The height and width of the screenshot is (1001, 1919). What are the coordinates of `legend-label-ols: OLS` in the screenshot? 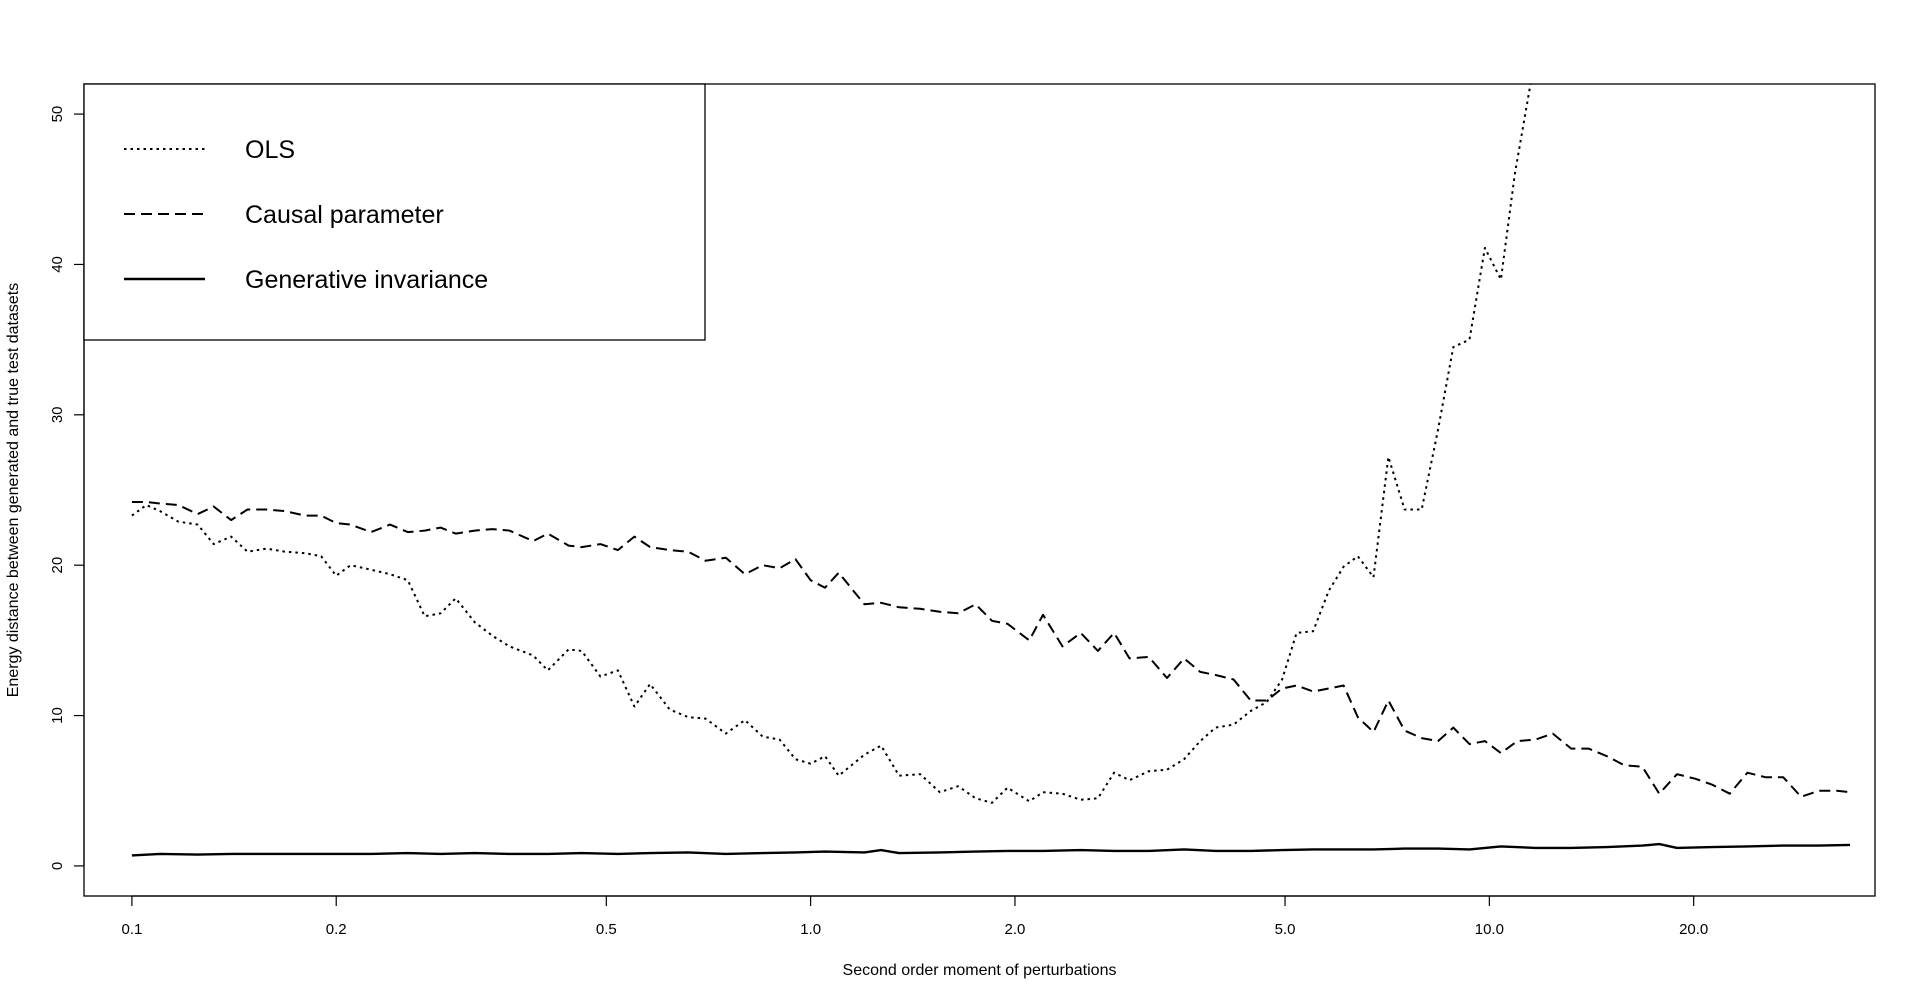 It's located at (270, 150).